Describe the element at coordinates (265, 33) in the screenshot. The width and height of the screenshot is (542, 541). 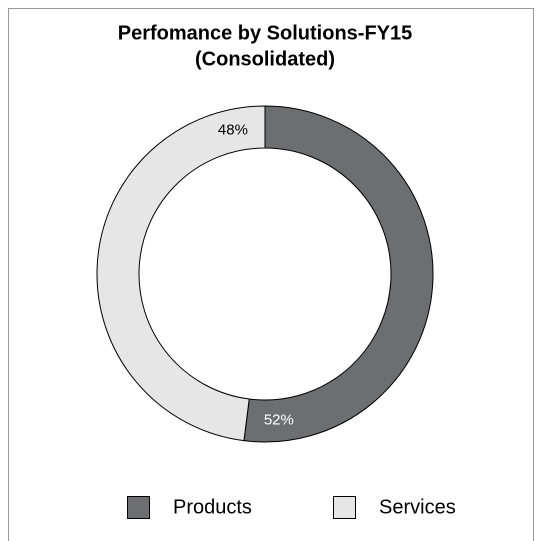
I see `chart-title: Perfomance by Solutions-FY15` at that location.